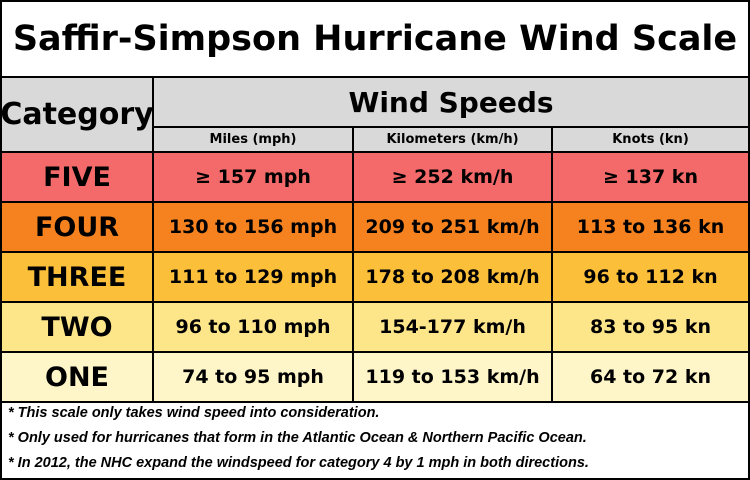 This screenshot has width=750, height=480. Describe the element at coordinates (254, 228) in the screenshot. I see `mph-value: 130 to 156 mph` at that location.